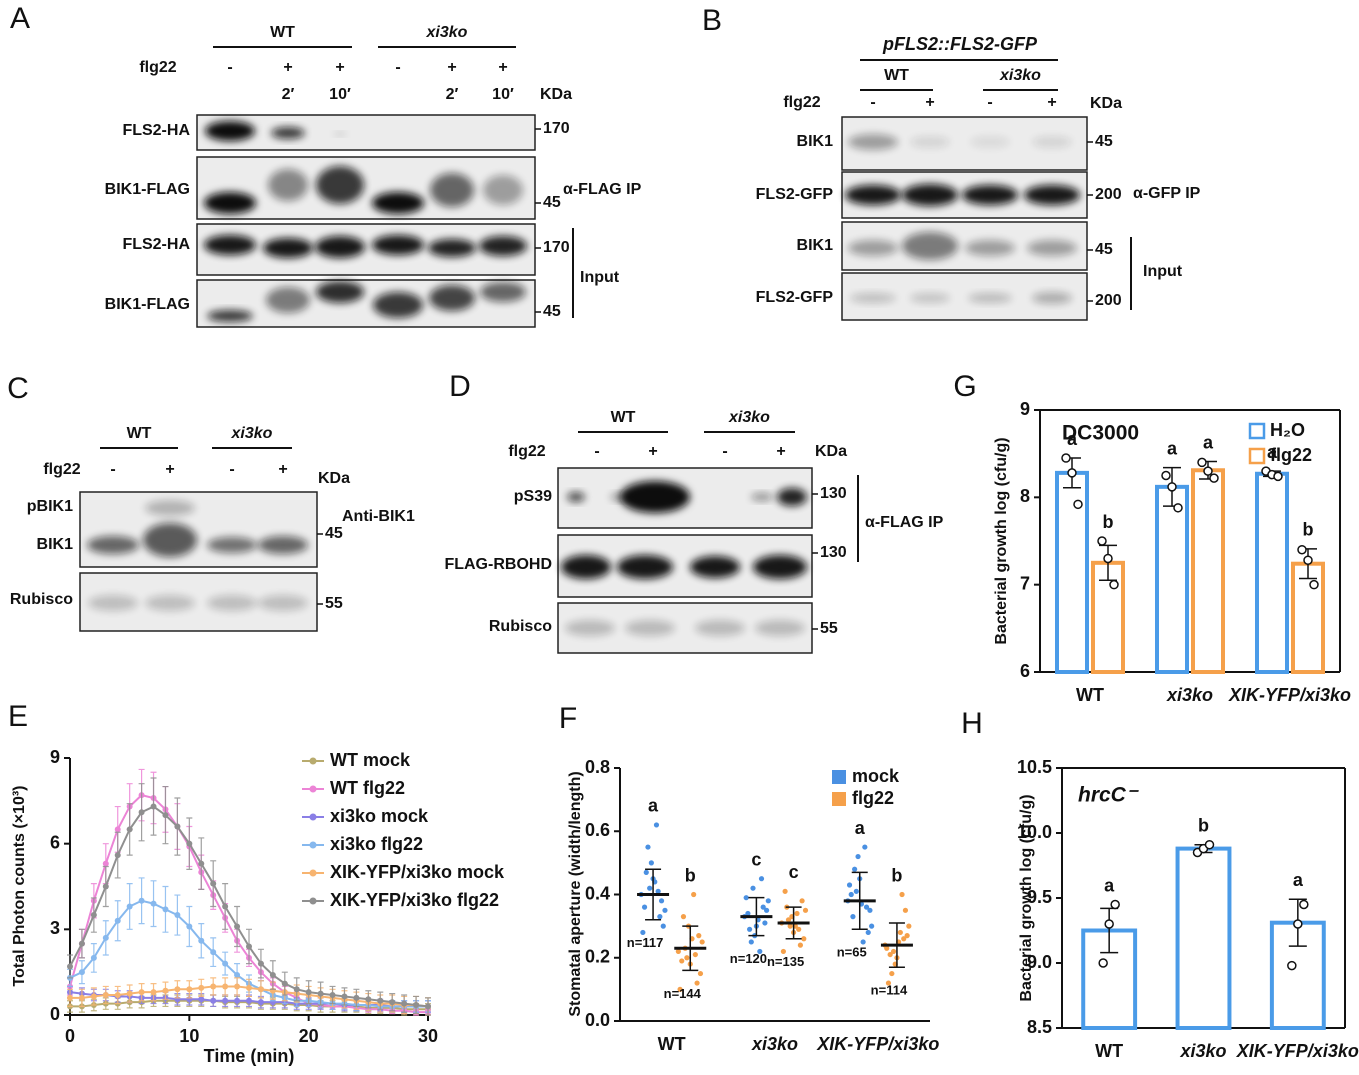  I want to click on bracket-label: Input, so click(600, 277).